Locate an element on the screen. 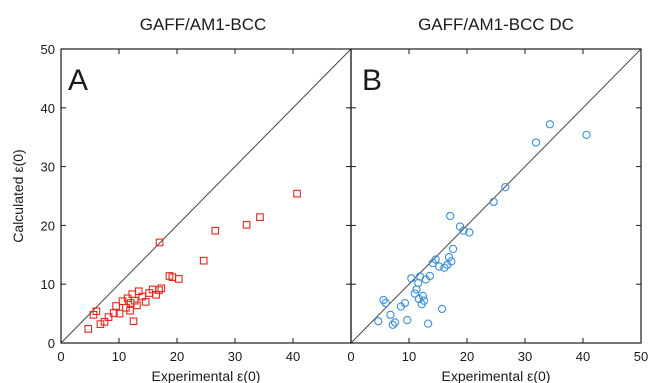  panel-a-ytick-label: 40 is located at coordinates (48, 108).